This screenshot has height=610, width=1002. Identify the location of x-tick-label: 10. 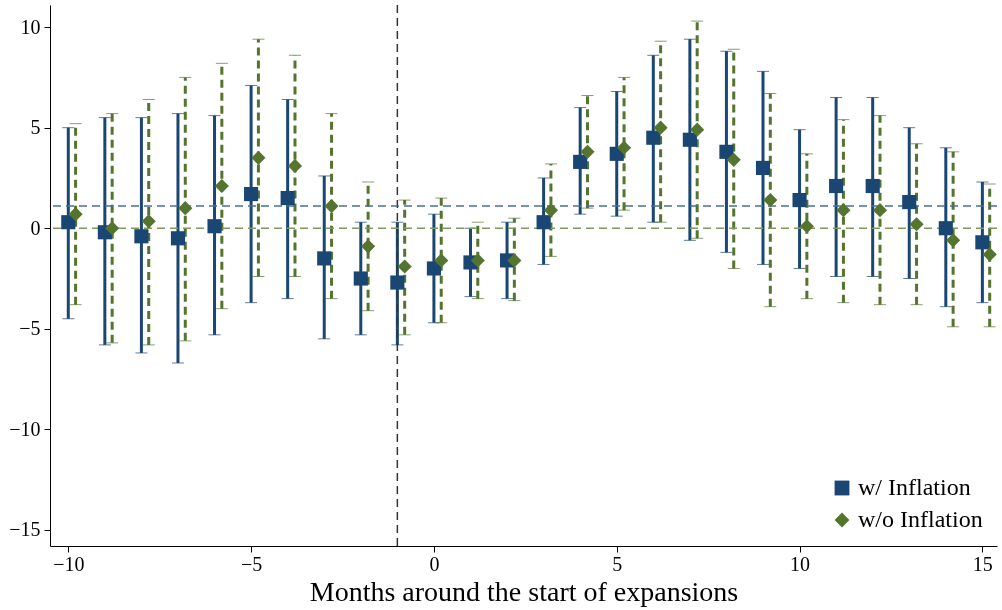
(800, 563).